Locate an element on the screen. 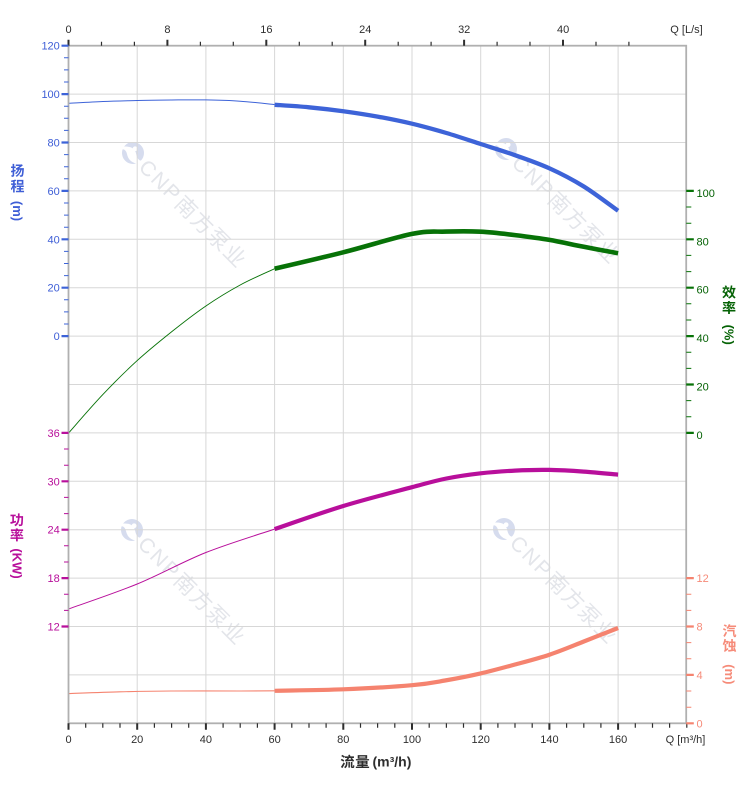 The image size is (752, 802). svg-text: (m³/h) is located at coordinates (392, 762).